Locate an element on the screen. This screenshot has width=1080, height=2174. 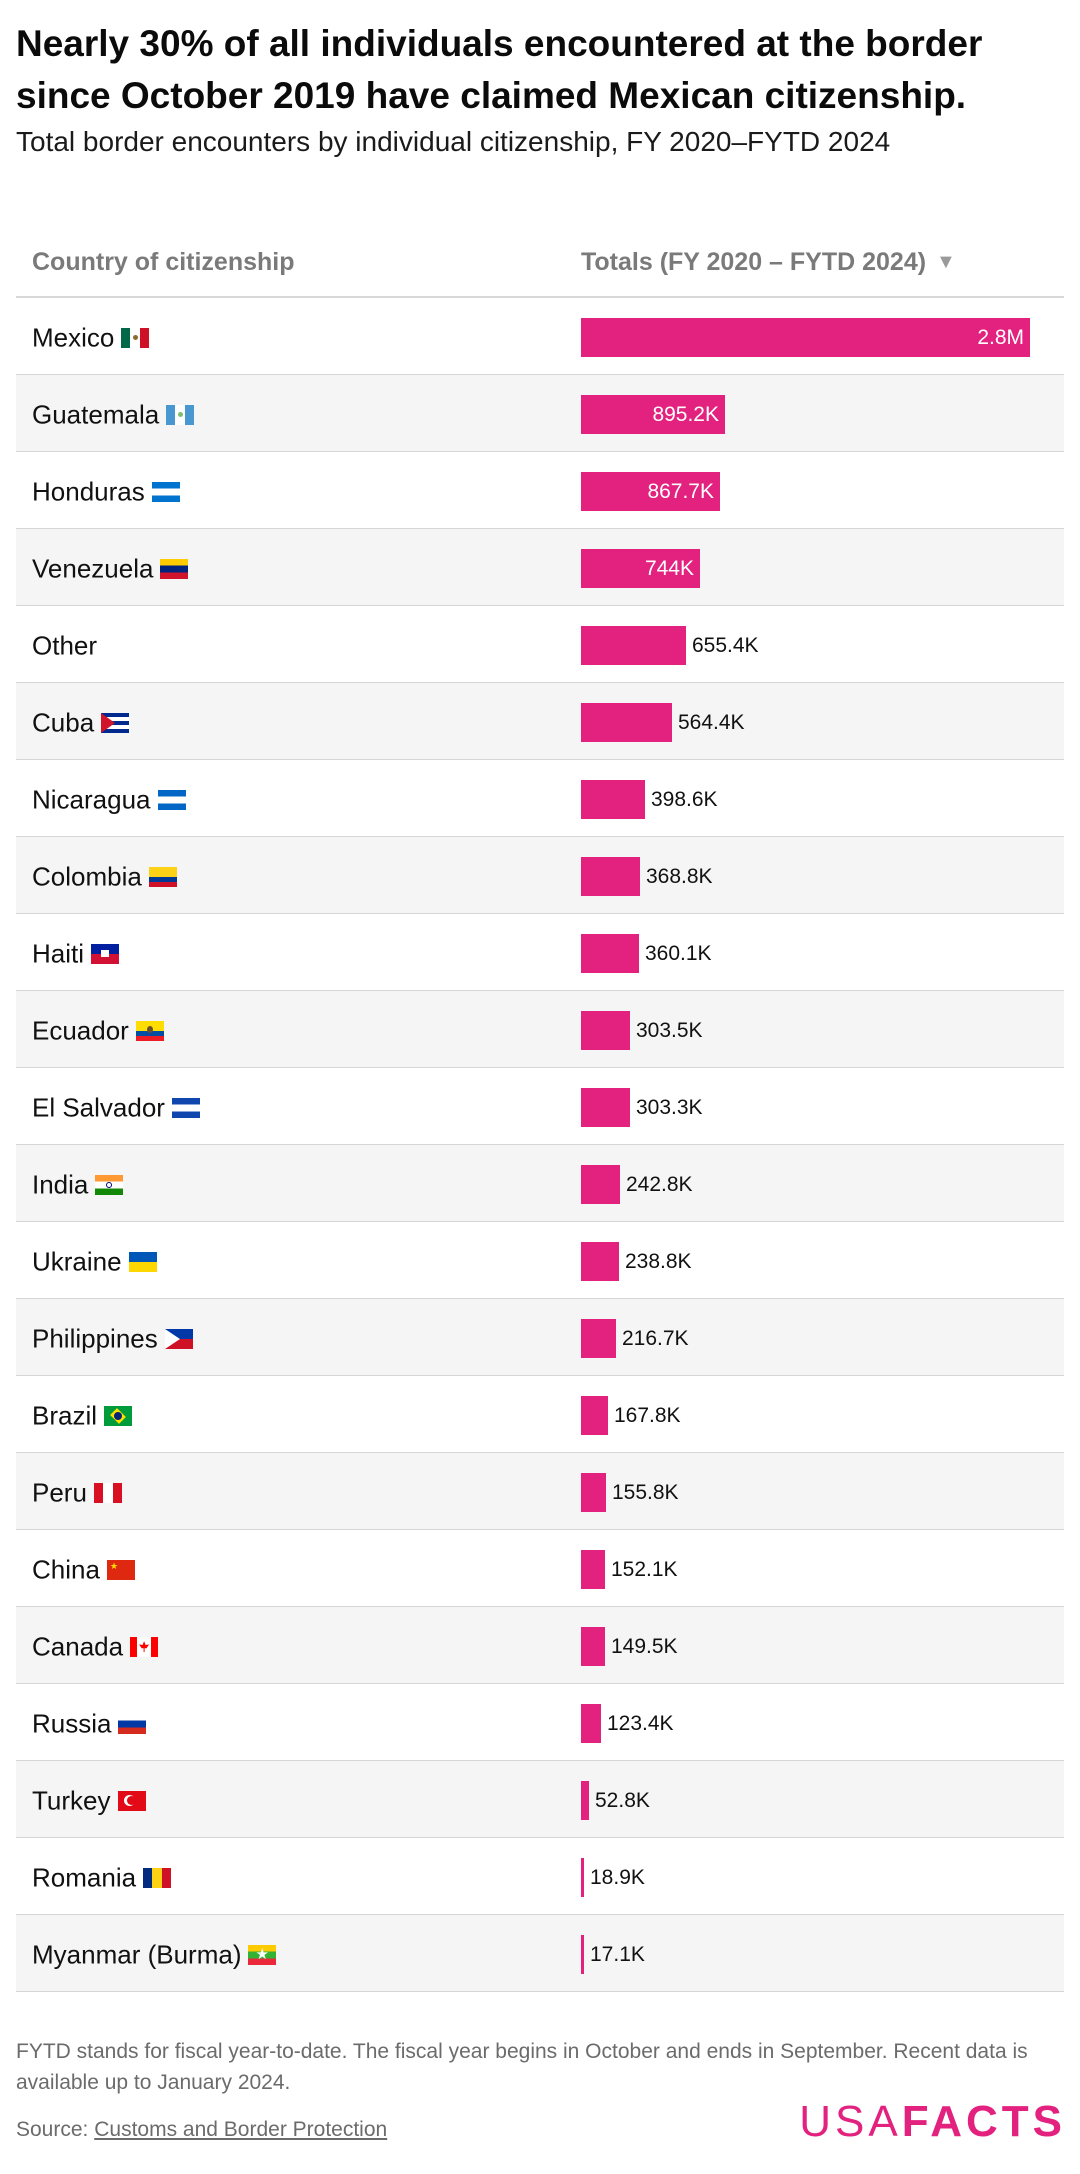
column-header-country: Country of citizenship is located at coordinates (163, 262).